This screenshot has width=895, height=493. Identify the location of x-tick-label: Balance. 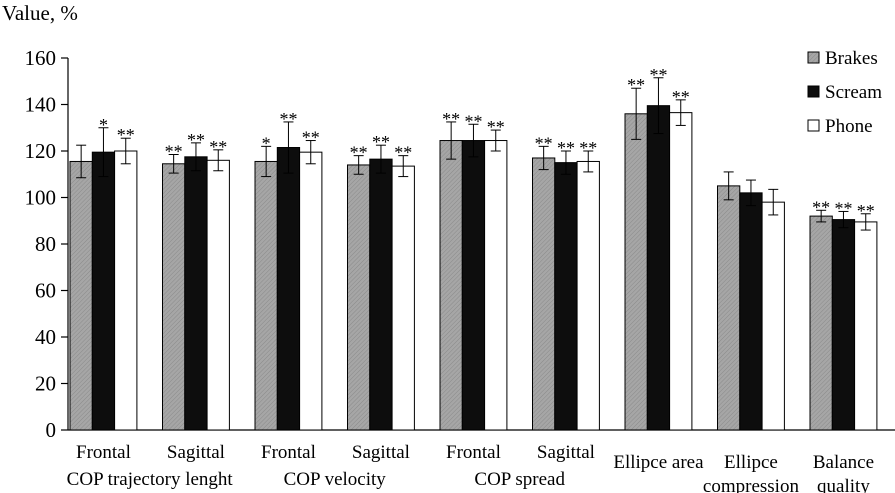
(843, 462).